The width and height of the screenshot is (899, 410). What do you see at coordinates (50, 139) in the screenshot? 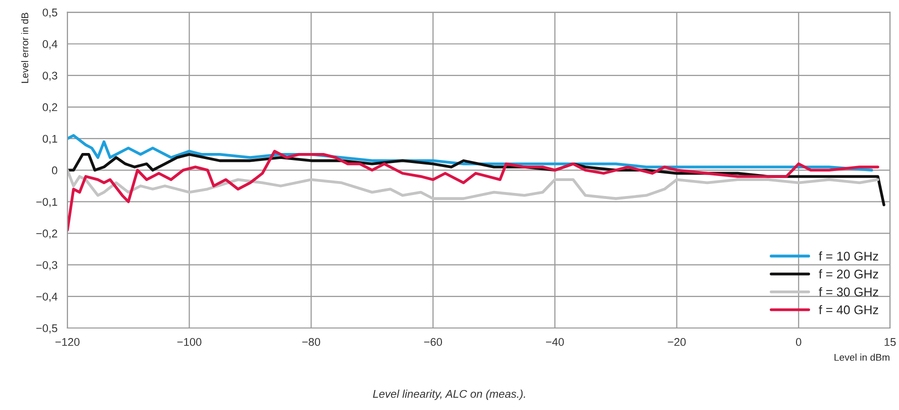
I see `y-tick-label: 0,1` at bounding box center [50, 139].